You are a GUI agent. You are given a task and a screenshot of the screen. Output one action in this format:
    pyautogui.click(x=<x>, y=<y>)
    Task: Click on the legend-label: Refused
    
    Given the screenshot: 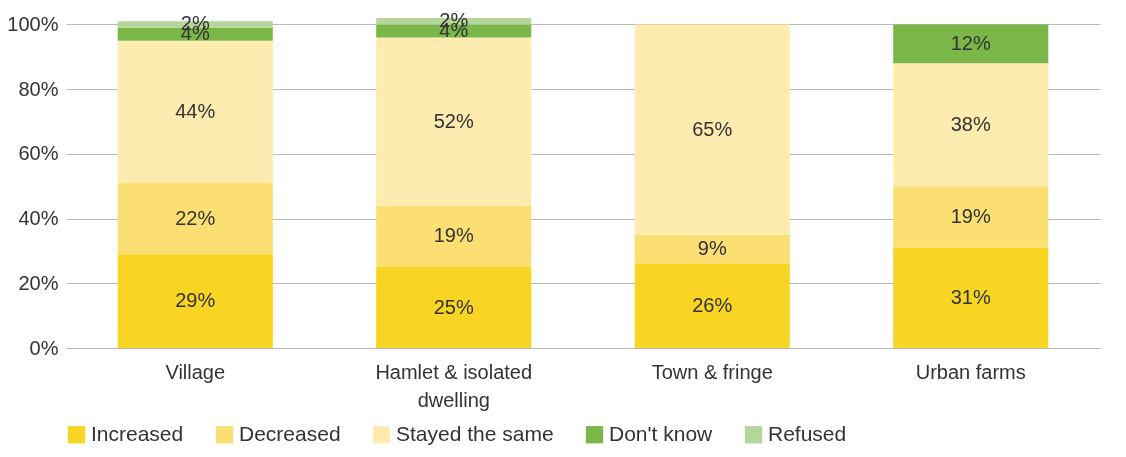 What is the action you would take?
    pyautogui.click(x=807, y=433)
    